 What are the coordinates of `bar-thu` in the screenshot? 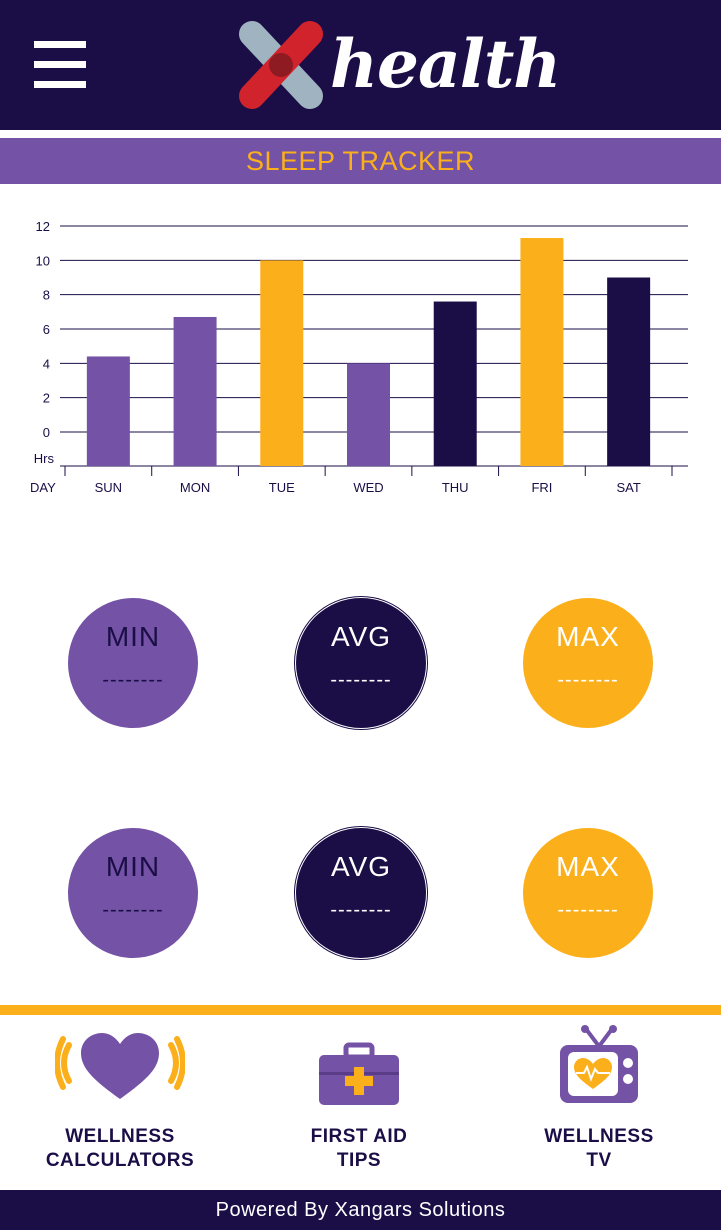 It's located at (455, 383).